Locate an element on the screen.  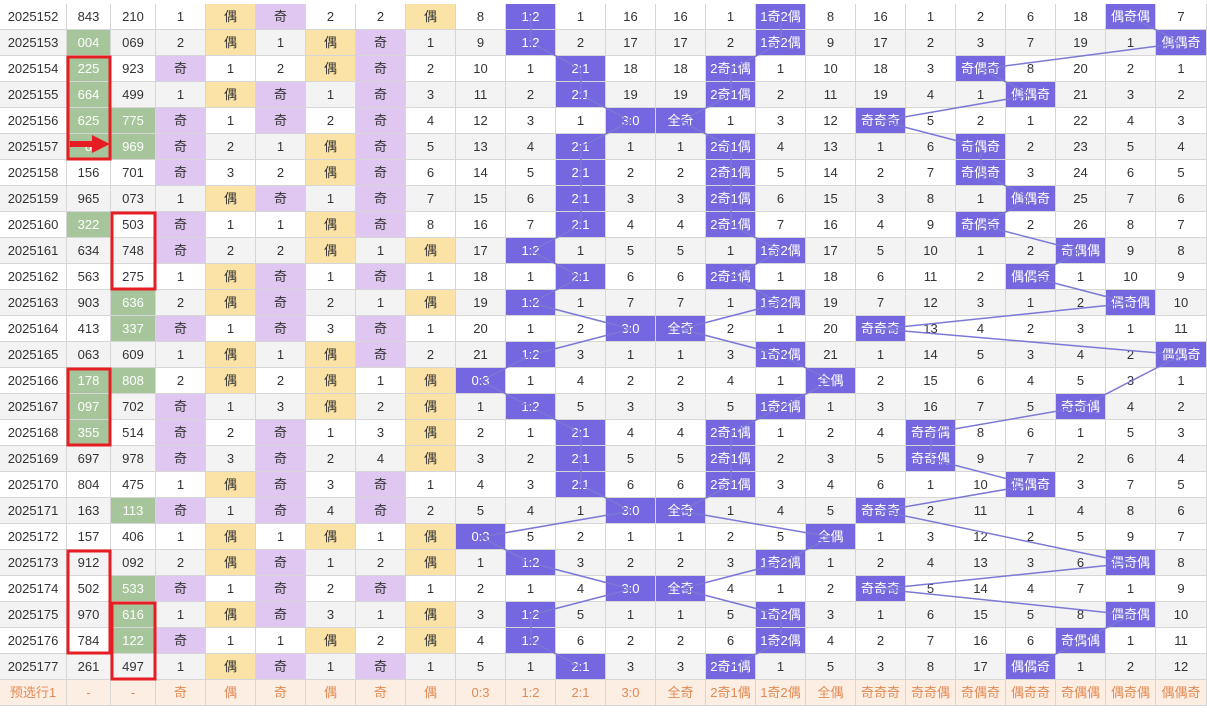
number-cell: 503 is located at coordinates (133, 225).